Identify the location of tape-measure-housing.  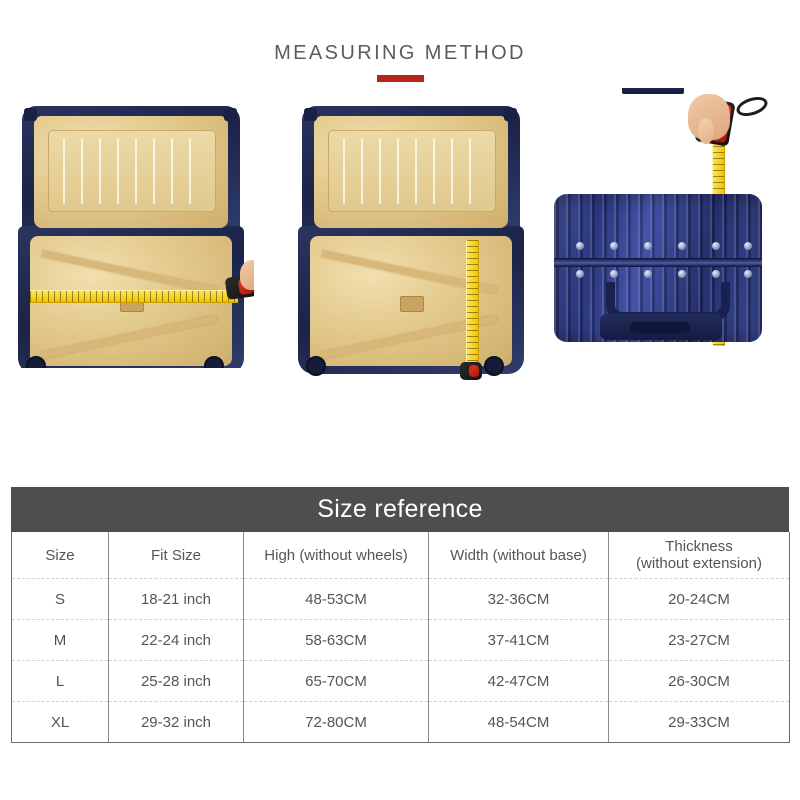
(471, 371).